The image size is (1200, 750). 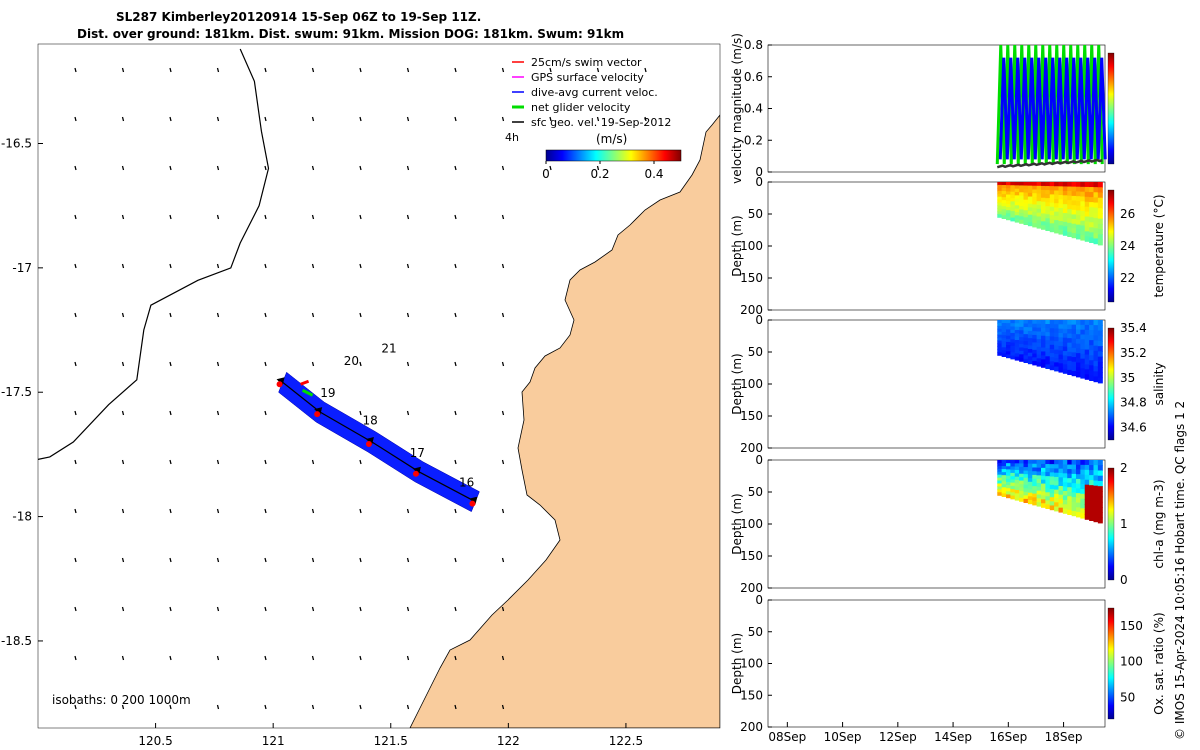 What do you see at coordinates (1124, 524) in the screenshot?
I see `chla-cbar-tick: 1` at bounding box center [1124, 524].